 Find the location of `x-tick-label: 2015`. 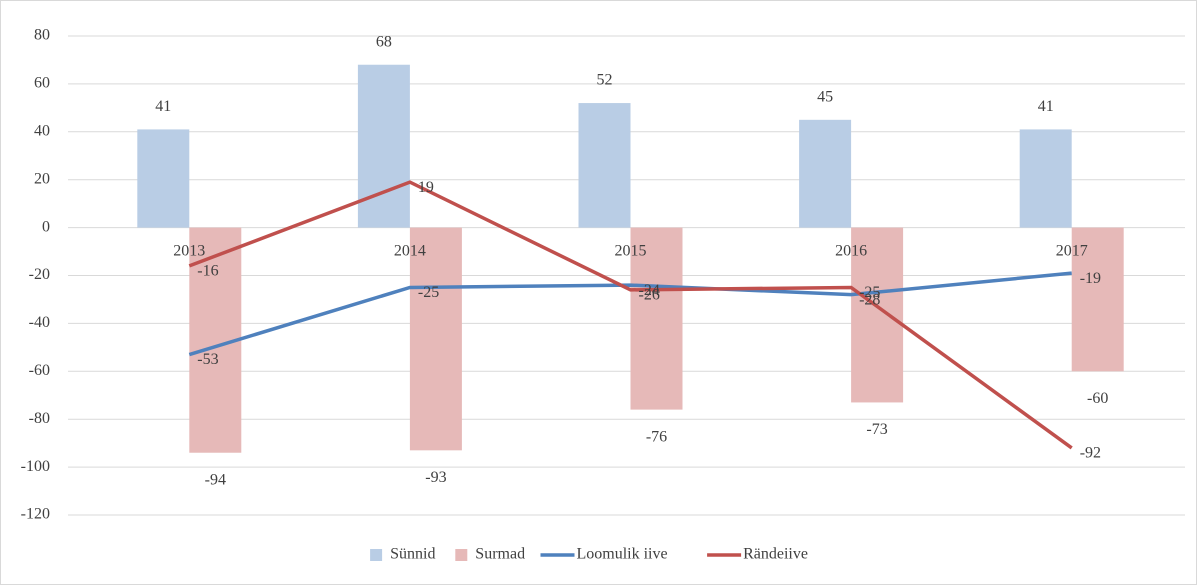

x-tick-label: 2015 is located at coordinates (631, 250).